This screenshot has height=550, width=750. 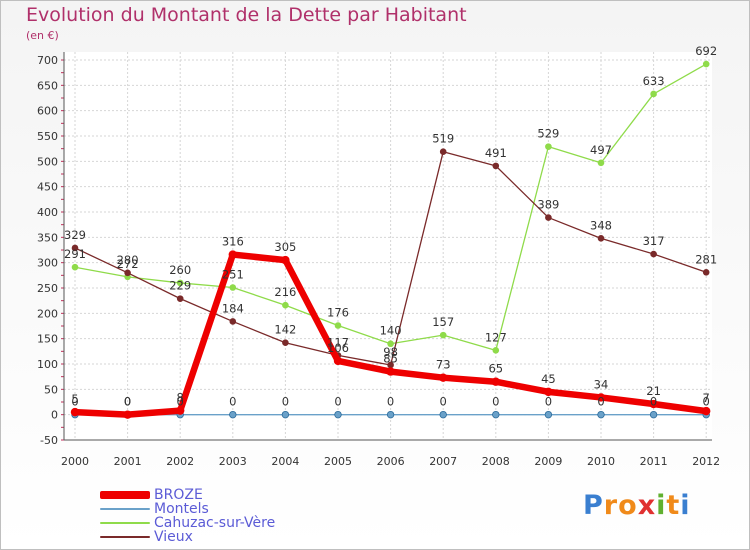 I want to click on data-label-cahuzac-sur-v-re: 272, so click(x=128, y=264).